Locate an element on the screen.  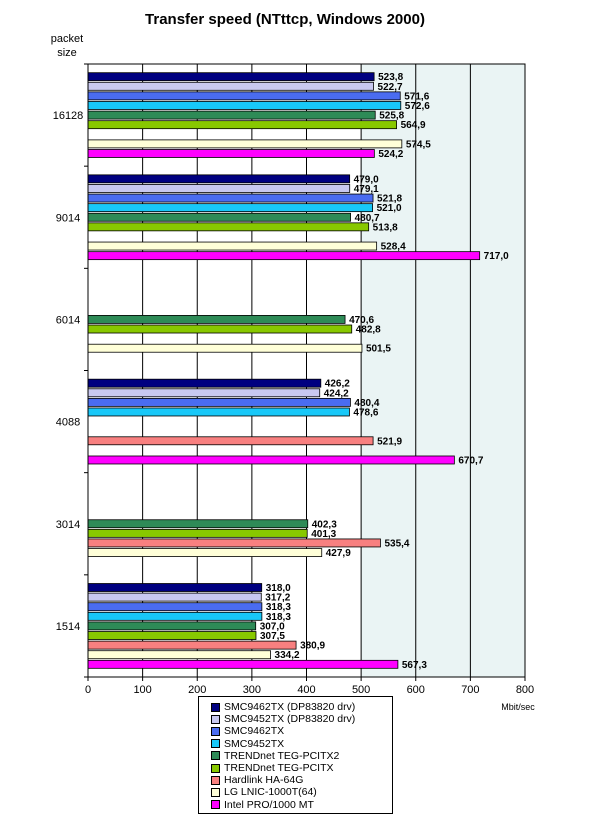
legend-item: SMC9452TX is located at coordinates (301, 744).